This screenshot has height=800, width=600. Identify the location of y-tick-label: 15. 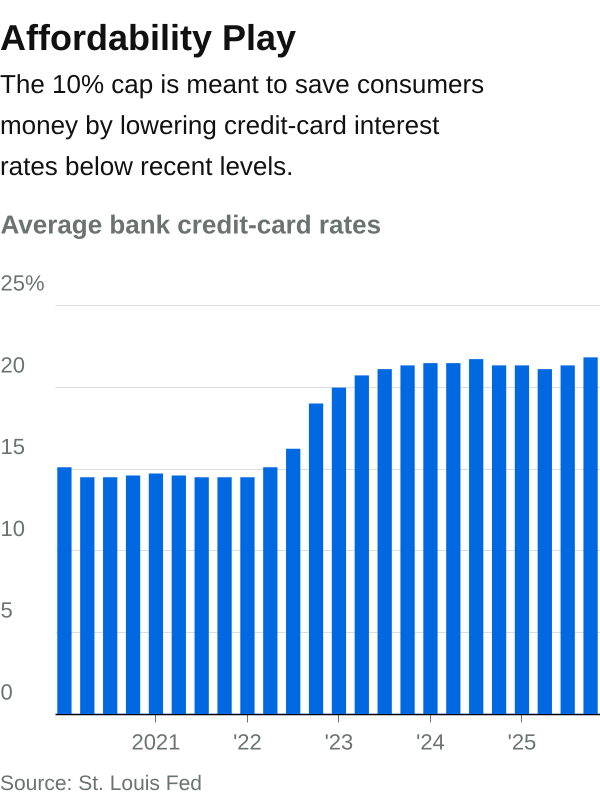
(12, 447).